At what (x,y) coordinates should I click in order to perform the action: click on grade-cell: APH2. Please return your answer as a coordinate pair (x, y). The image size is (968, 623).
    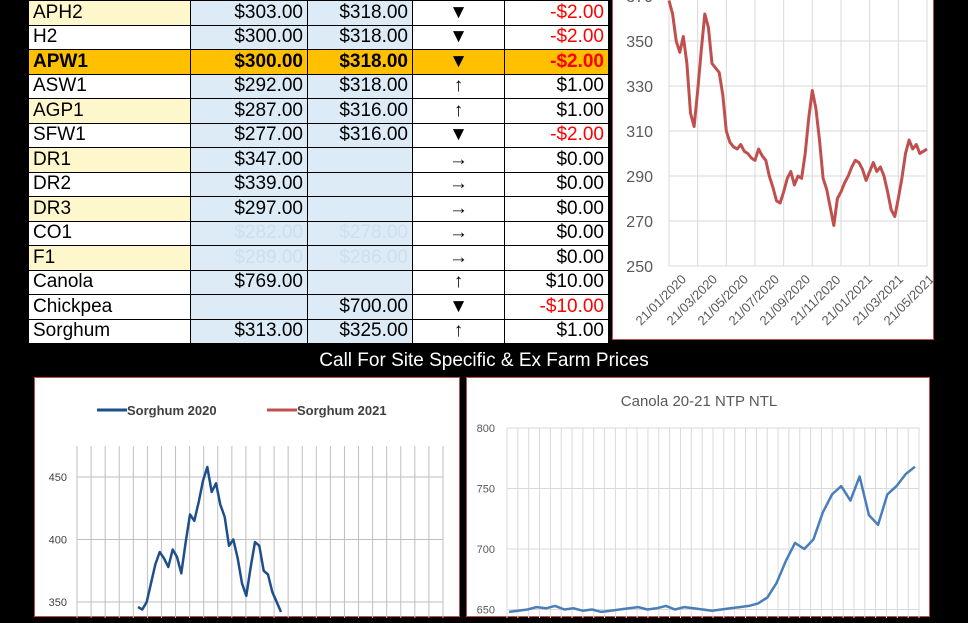
    Looking at the image, I should click on (109, 13).